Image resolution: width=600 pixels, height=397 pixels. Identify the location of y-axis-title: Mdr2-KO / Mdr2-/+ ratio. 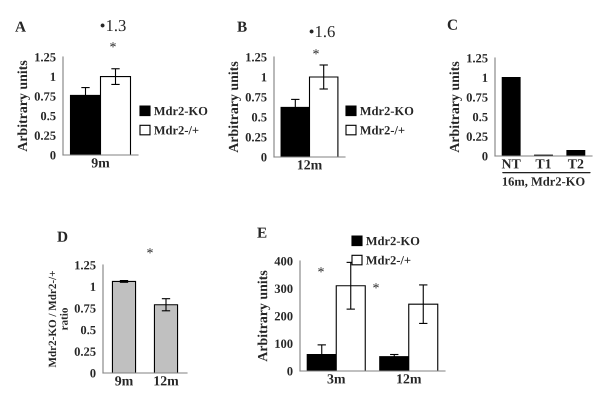
(58, 319).